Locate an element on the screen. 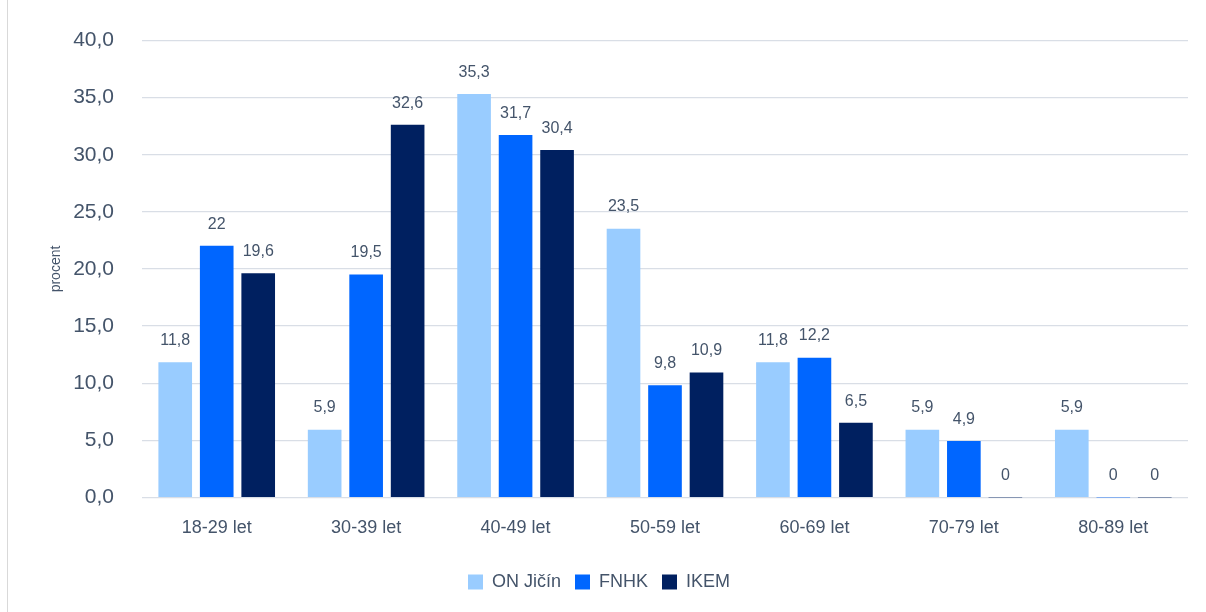  x-tick-label: 60-69 let is located at coordinates (814, 527).